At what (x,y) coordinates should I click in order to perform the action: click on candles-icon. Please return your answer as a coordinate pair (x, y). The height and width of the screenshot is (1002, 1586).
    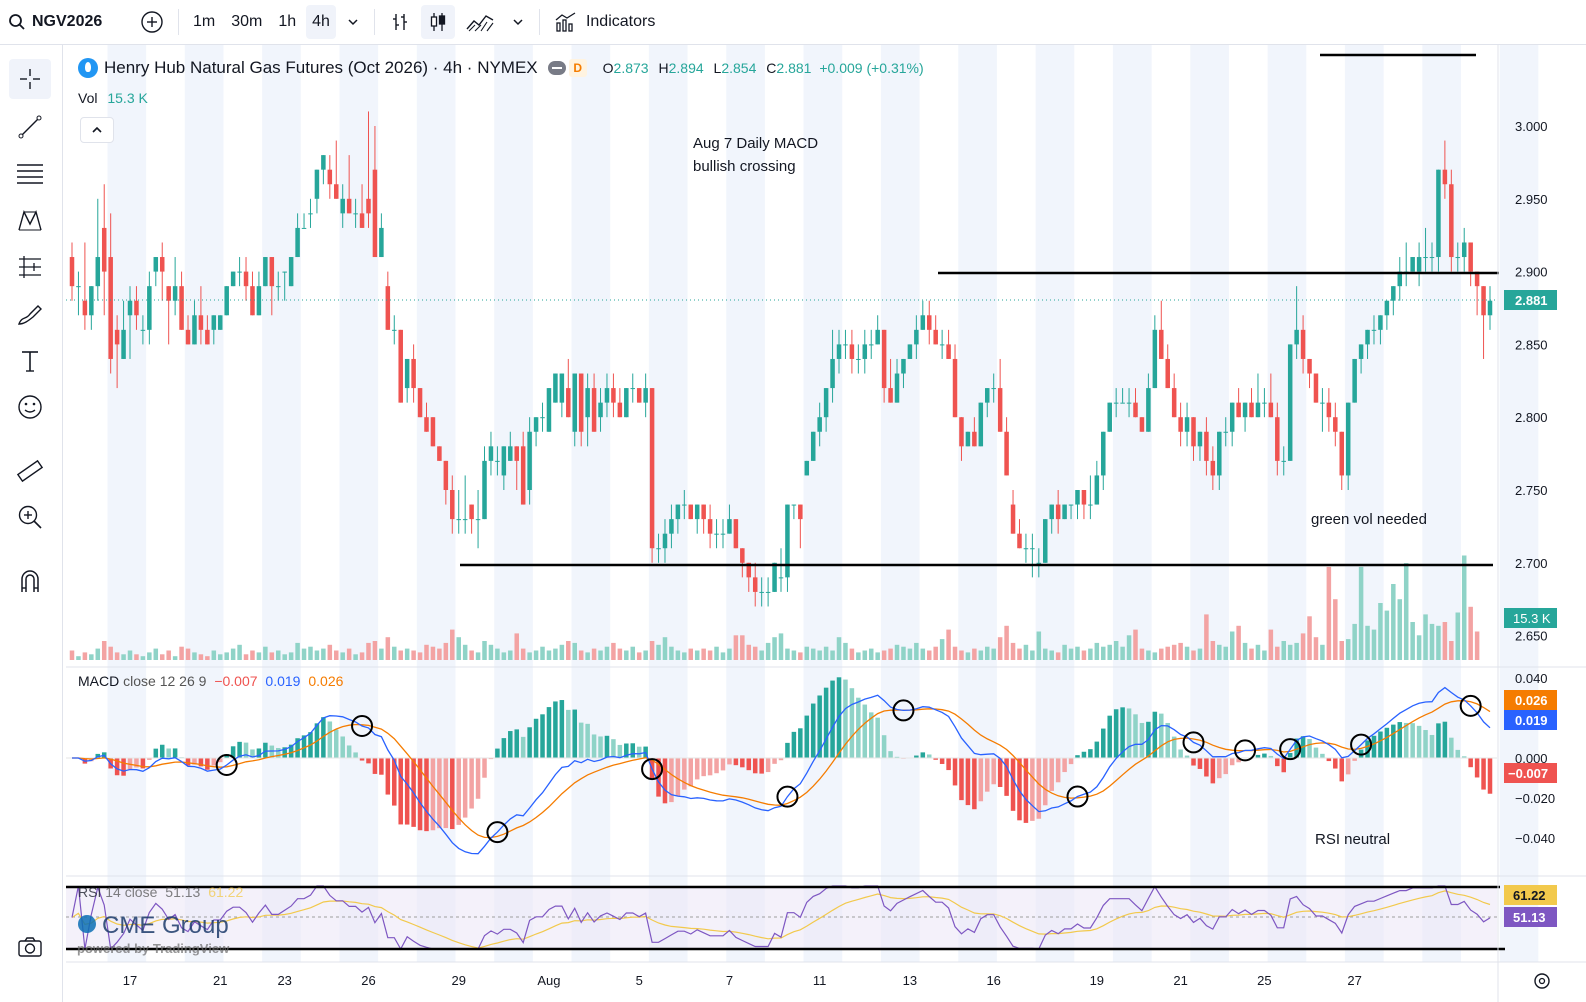
    Looking at the image, I should click on (438, 22).